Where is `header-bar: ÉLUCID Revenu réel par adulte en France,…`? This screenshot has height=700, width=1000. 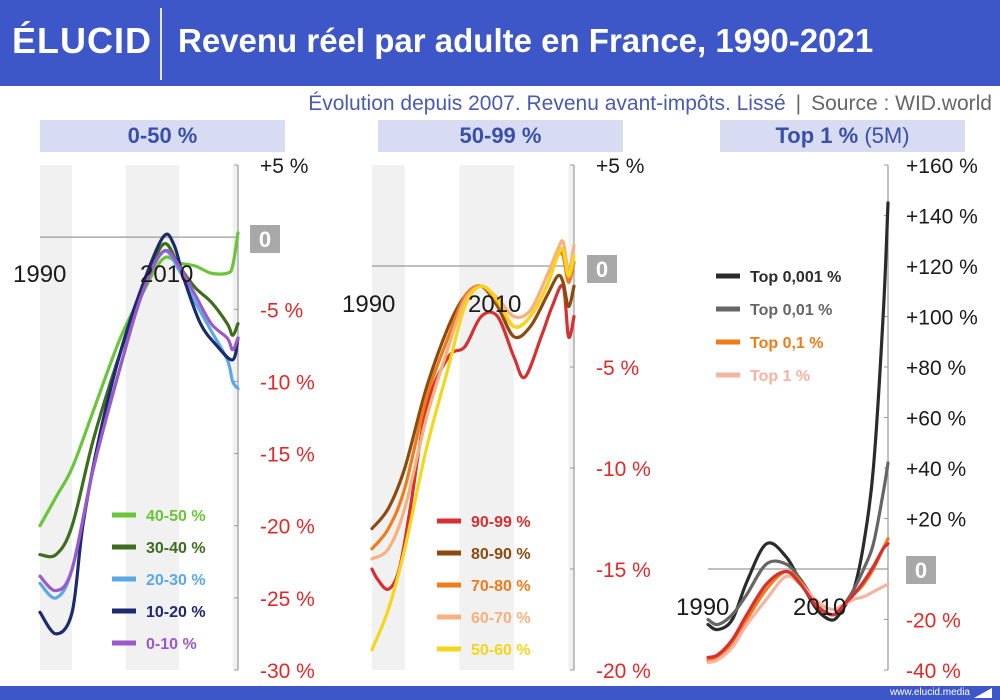 header-bar: ÉLUCID Revenu réel par adulte en France,… is located at coordinates (500, 43).